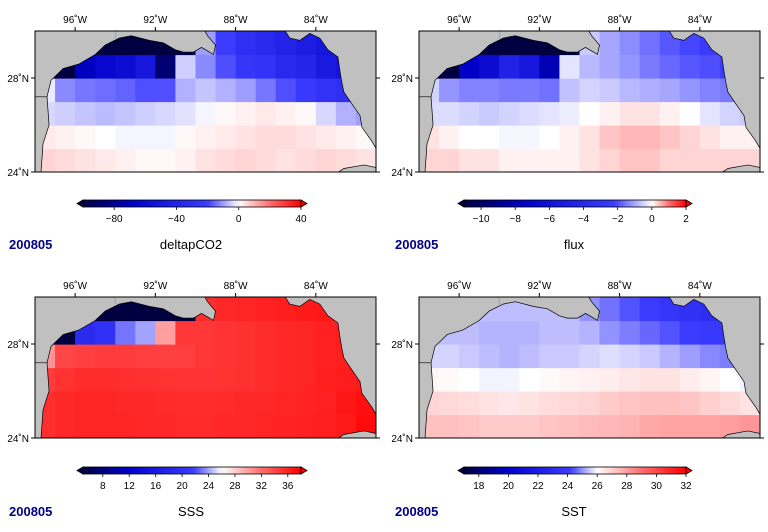 The height and width of the screenshot is (532, 768). What do you see at coordinates (239, 219) in the screenshot?
I see `colorbar-tick-label: 0` at bounding box center [239, 219].